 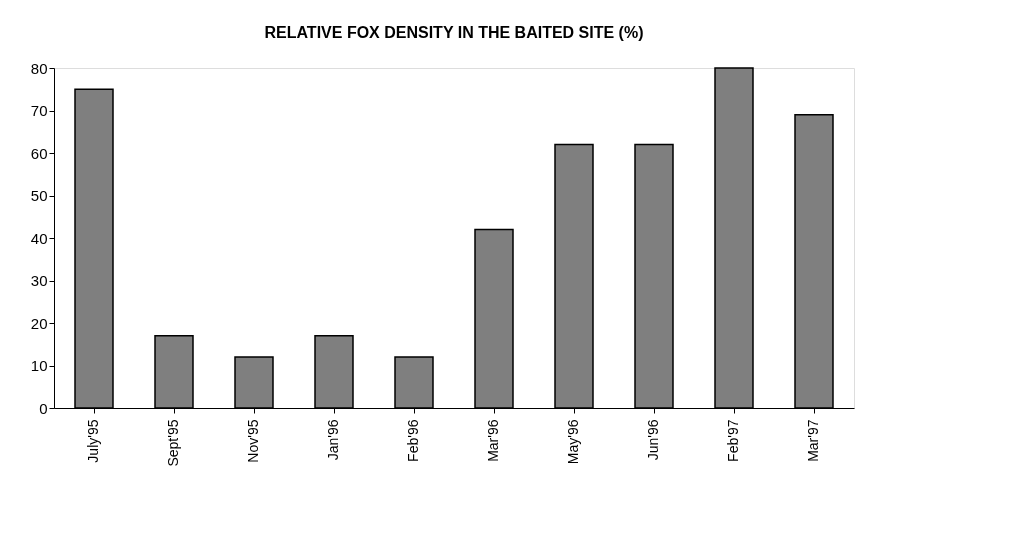 I want to click on y-tick-label: 10, so click(x=39, y=365).